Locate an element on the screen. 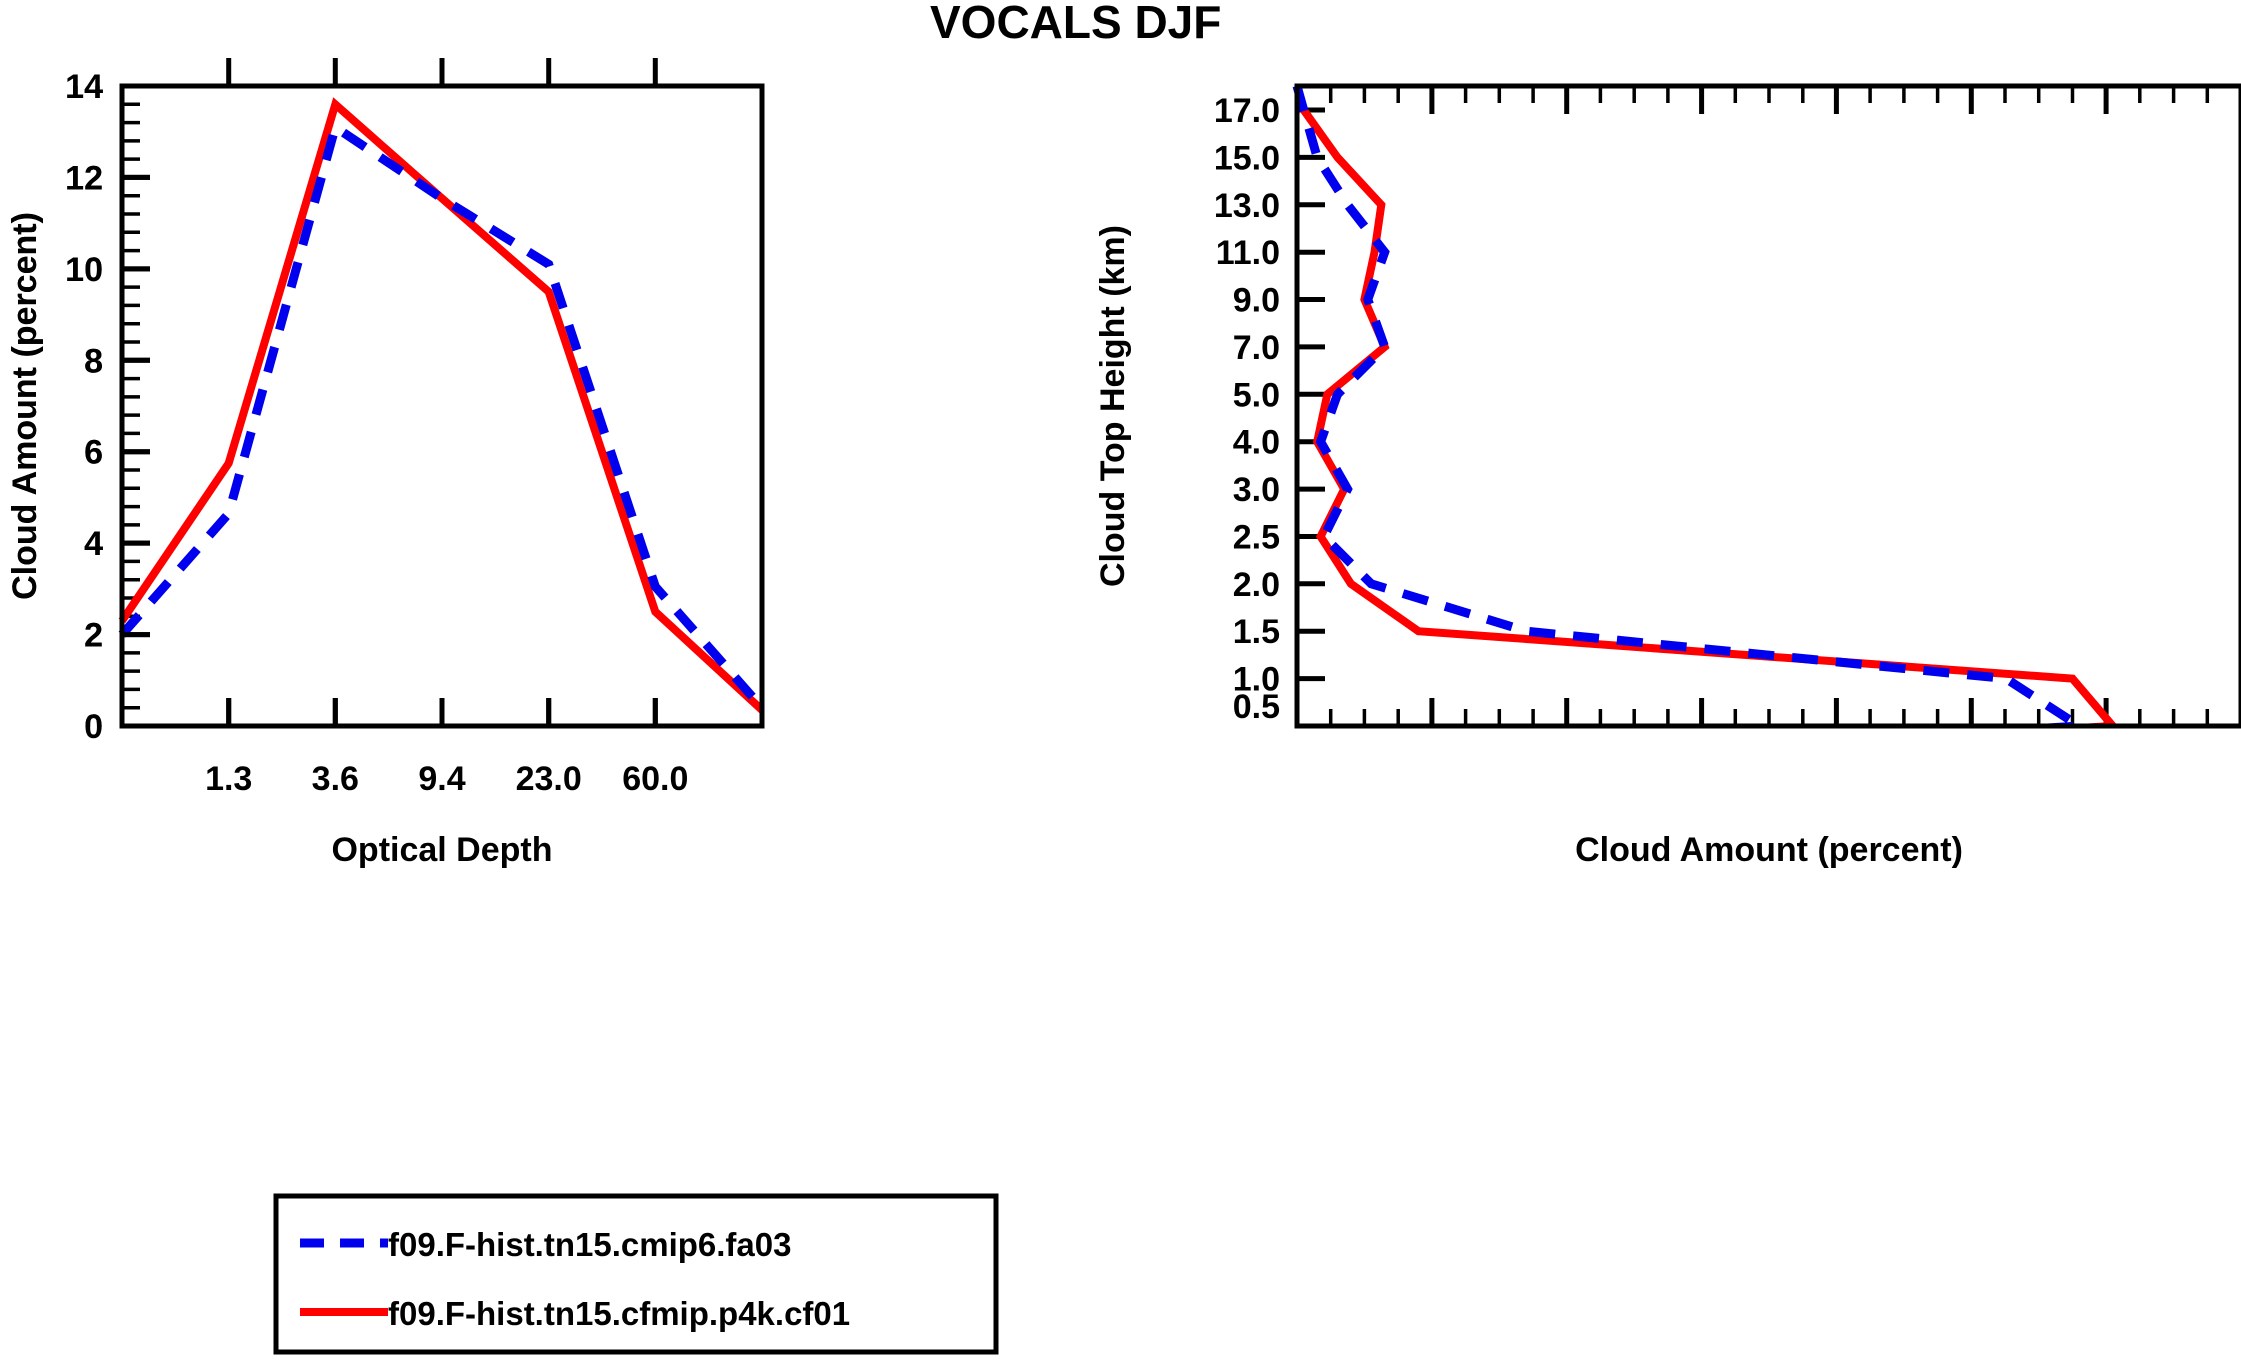  left-y-major-ticks-overlay is located at coordinates (136, 406).